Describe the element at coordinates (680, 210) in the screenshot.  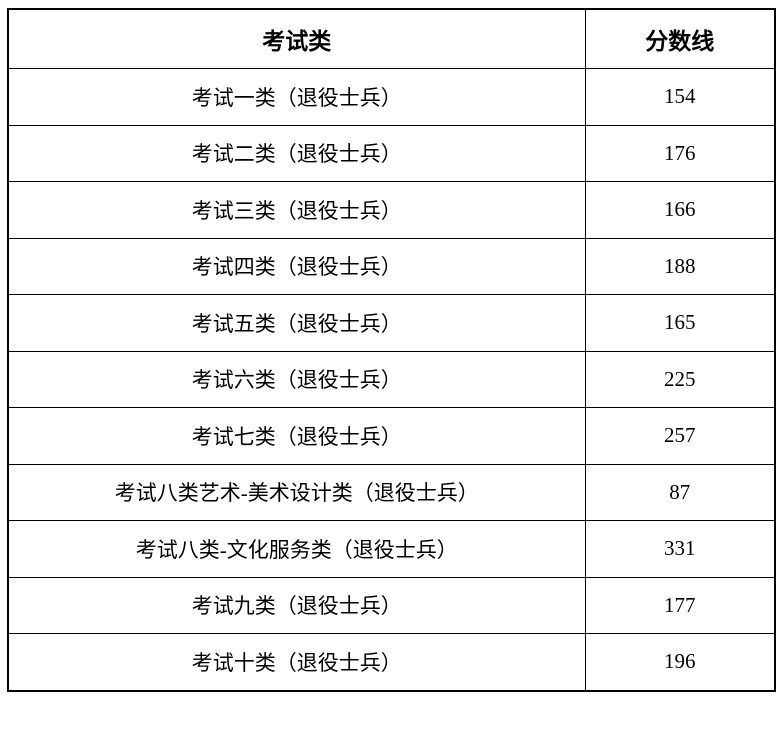
I see `score-cell: 166` at that location.